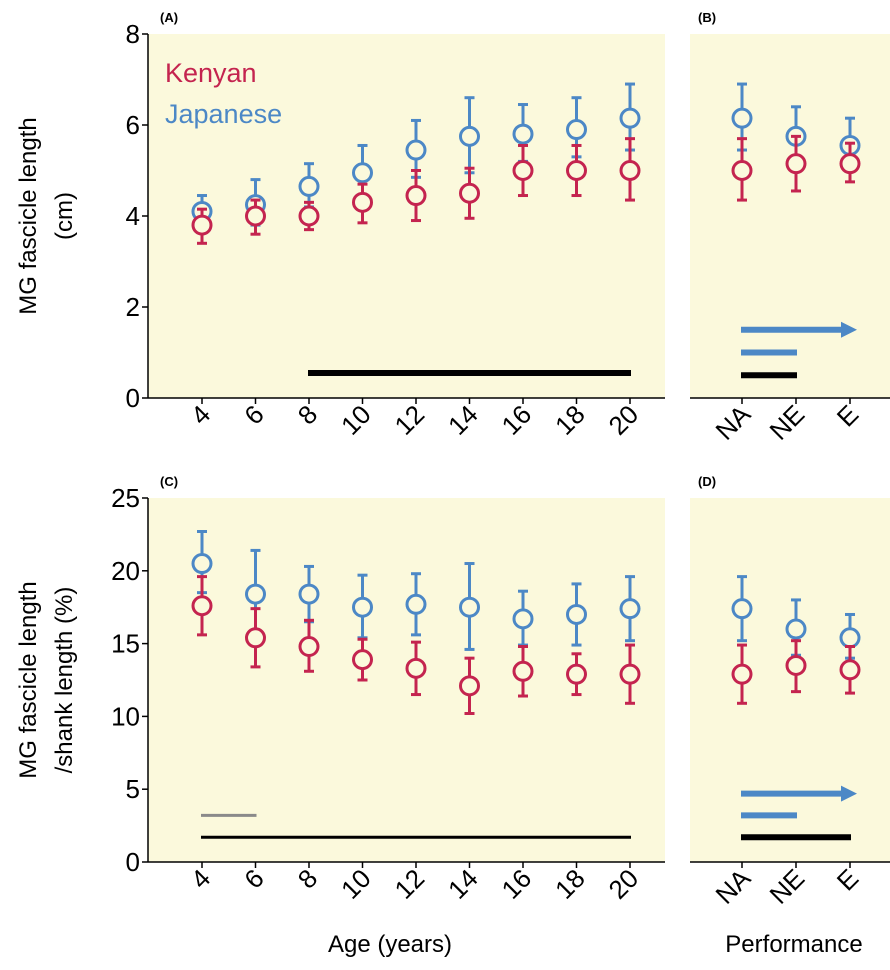 The image size is (890, 970). What do you see at coordinates (133, 789) in the screenshot?
I see `y-tick-label: 5` at bounding box center [133, 789].